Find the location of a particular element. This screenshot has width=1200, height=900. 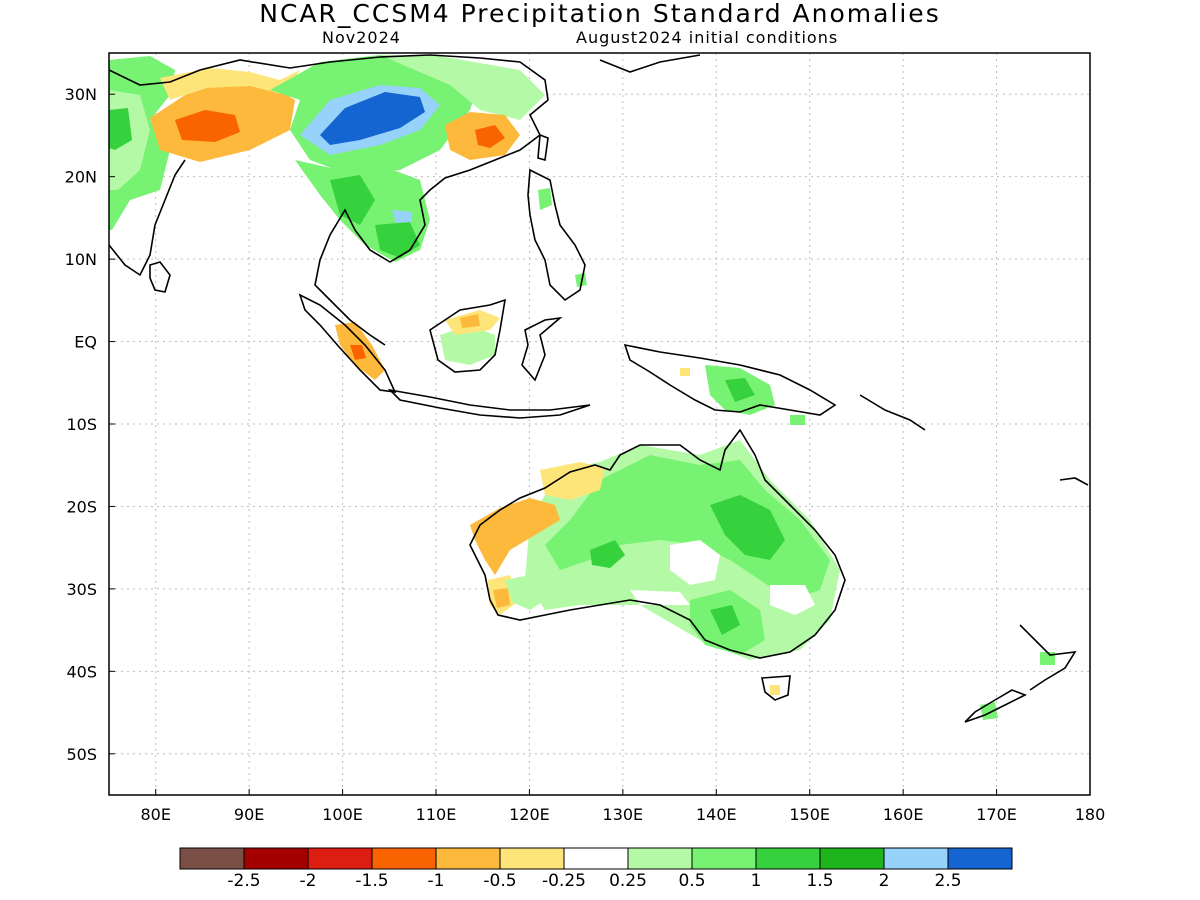

coastline-sumatra is located at coordinates (347, 343).